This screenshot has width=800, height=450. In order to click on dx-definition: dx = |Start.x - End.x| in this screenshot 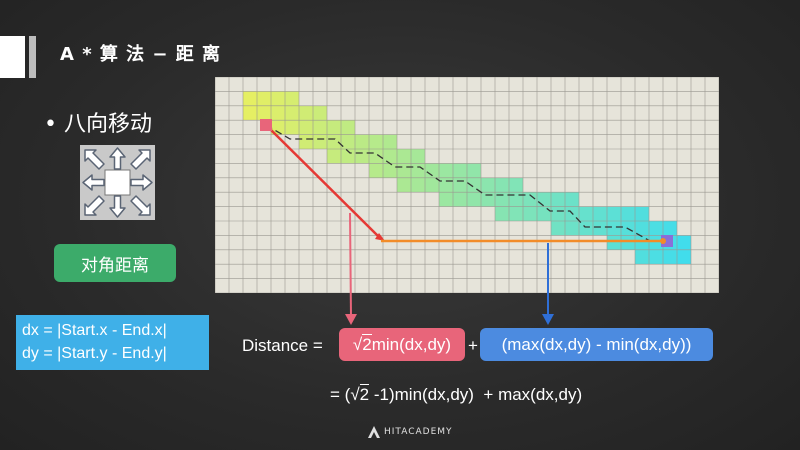, I will do `click(94, 330)`.